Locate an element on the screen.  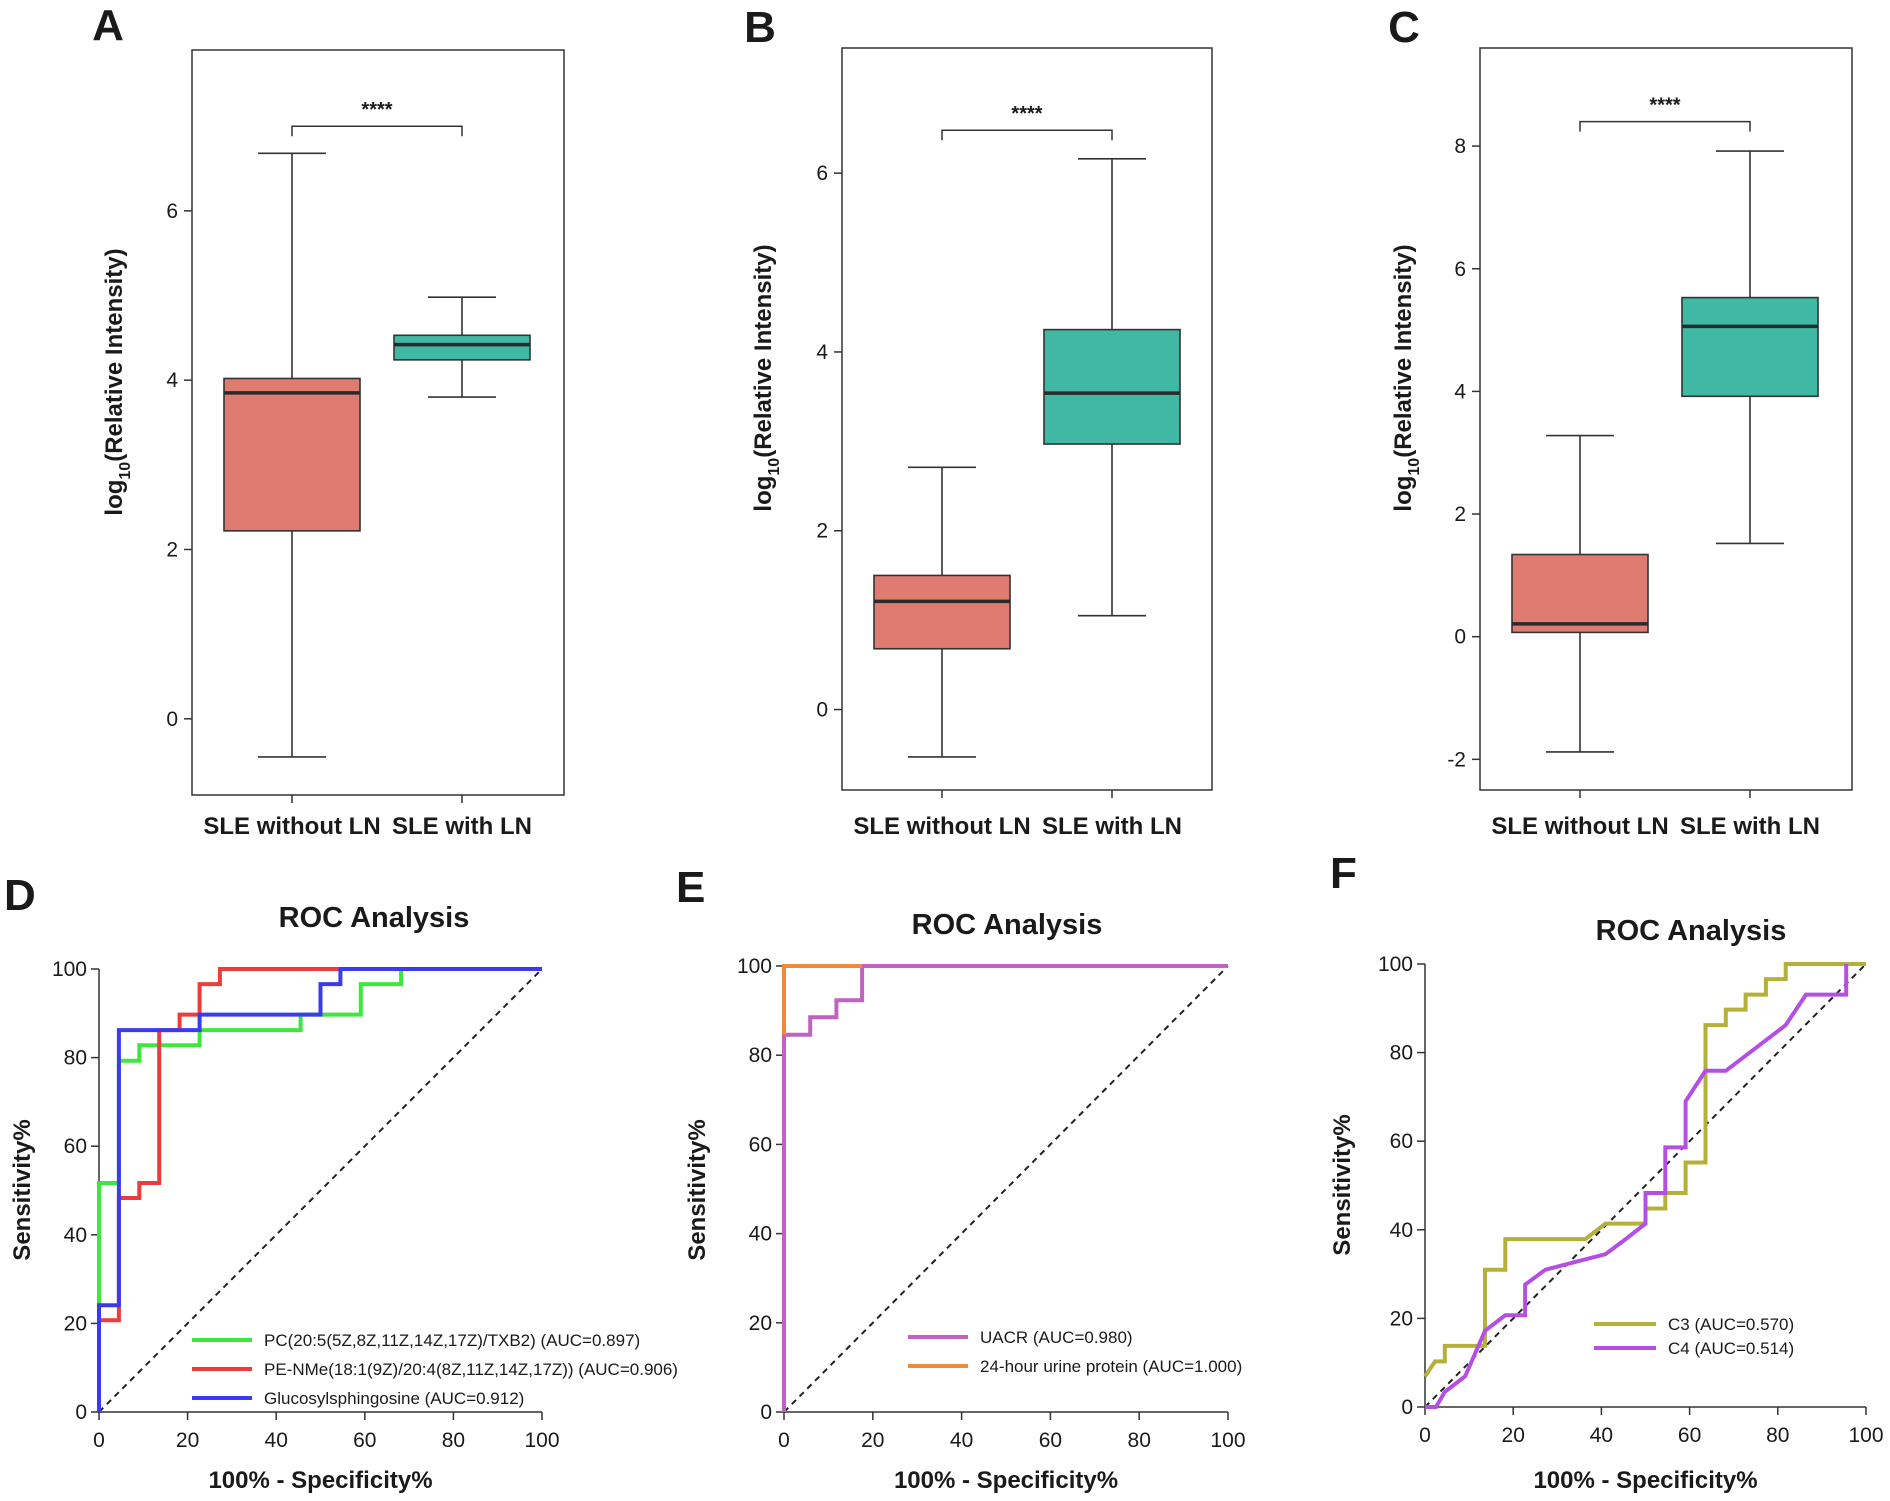
legend-label: C4 (AUC=0.514) is located at coordinates (1731, 1348).